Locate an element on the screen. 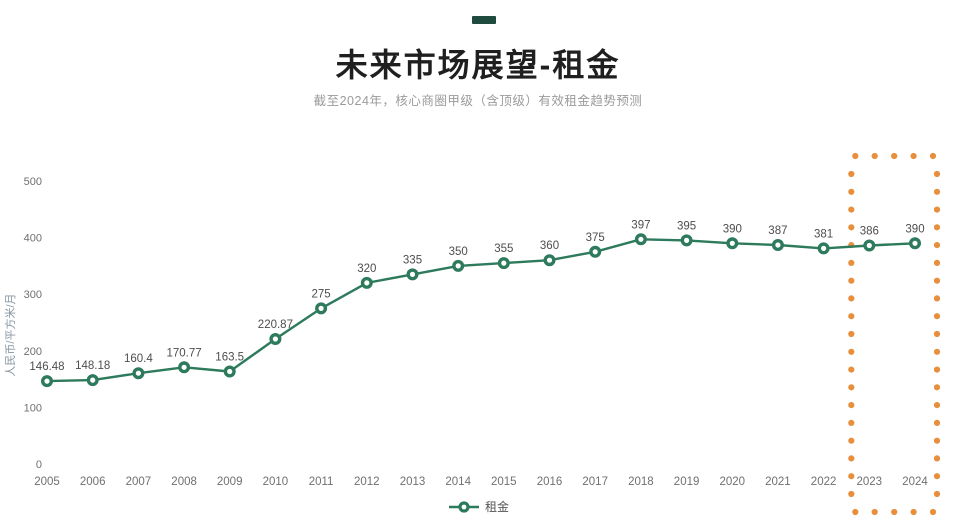 The image size is (956, 528). data-point-2012 is located at coordinates (366, 282).